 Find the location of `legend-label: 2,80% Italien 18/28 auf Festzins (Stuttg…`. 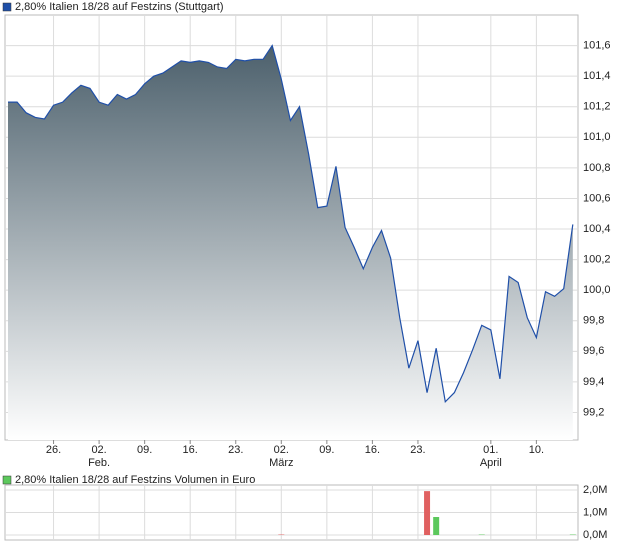

legend-label: 2,80% Italien 18/28 auf Festzins (Stuttg… is located at coordinates (119, 7).